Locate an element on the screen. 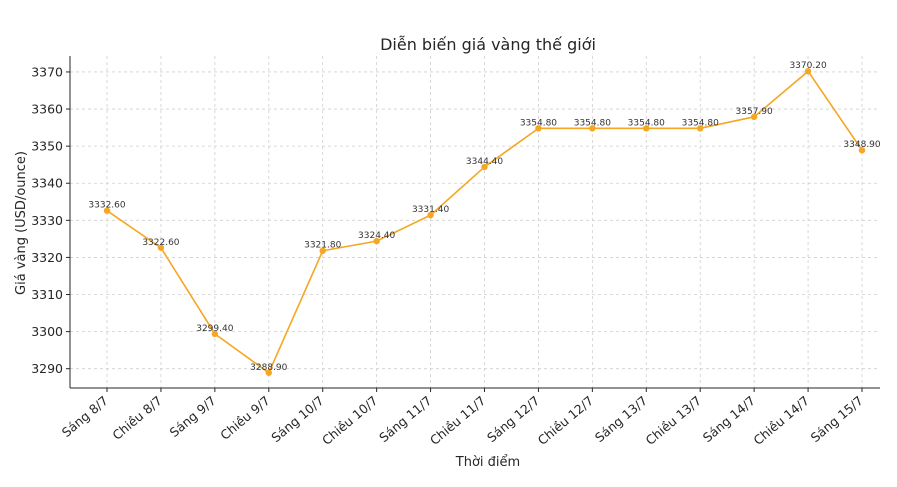 This screenshot has height=487, width=897. x-axis-label: Thời điểm is located at coordinates (487, 462).